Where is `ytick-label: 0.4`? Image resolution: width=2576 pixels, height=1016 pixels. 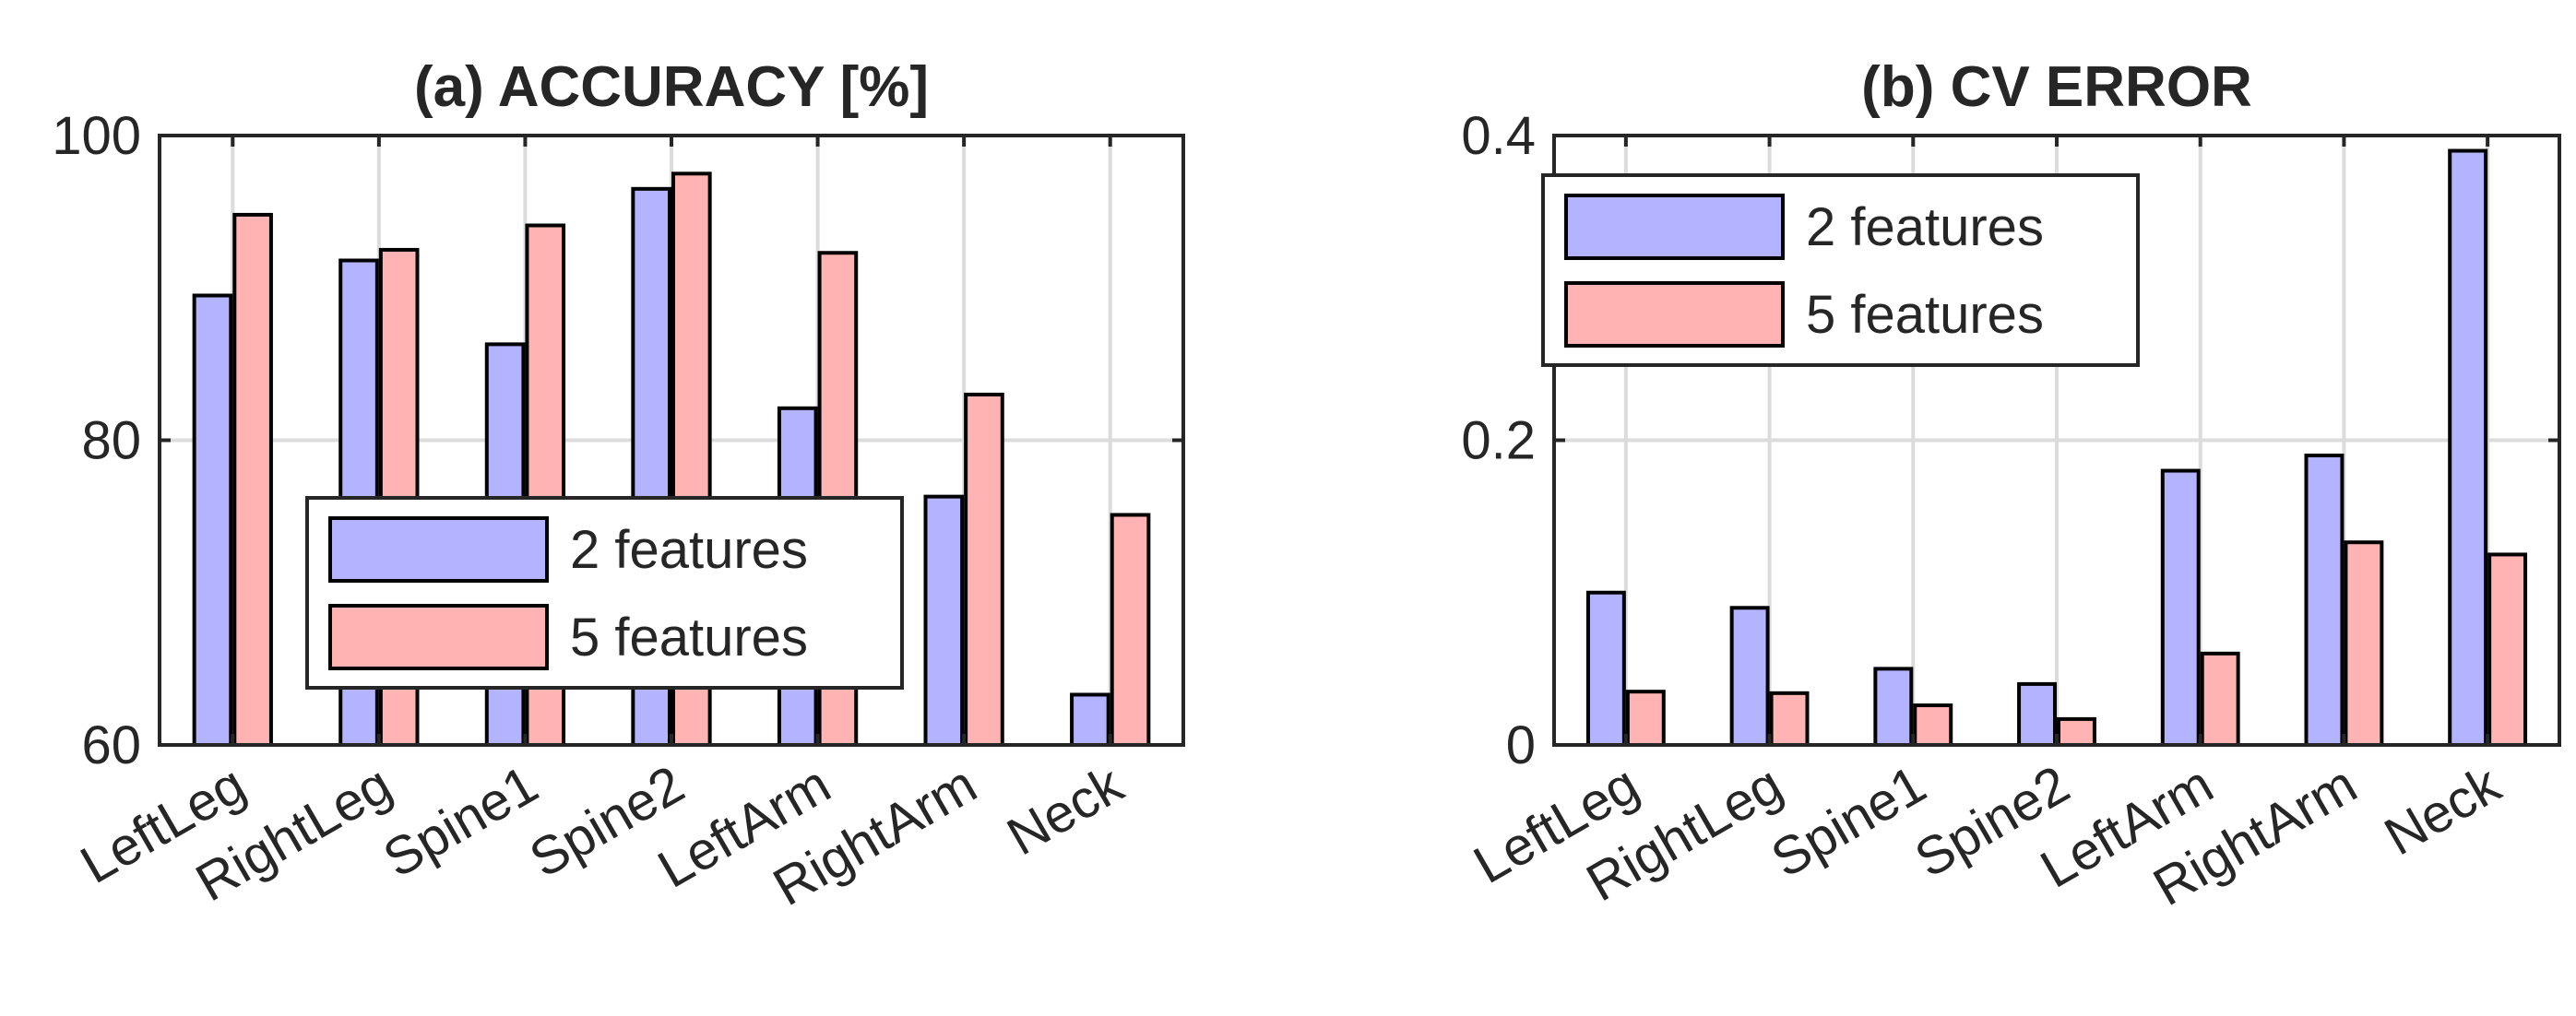
ytick-label: 0.4 is located at coordinates (1499, 136).